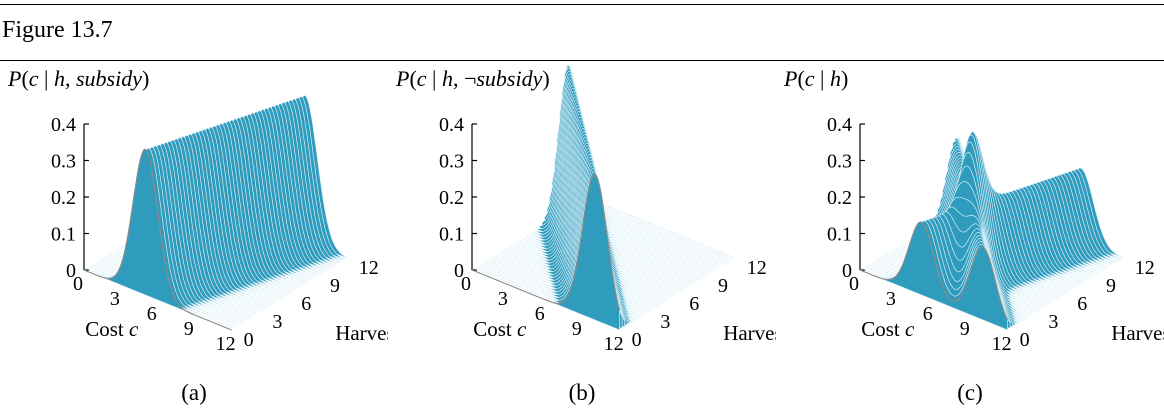  Describe the element at coordinates (582, 4) in the screenshot. I see `top-rule` at that location.